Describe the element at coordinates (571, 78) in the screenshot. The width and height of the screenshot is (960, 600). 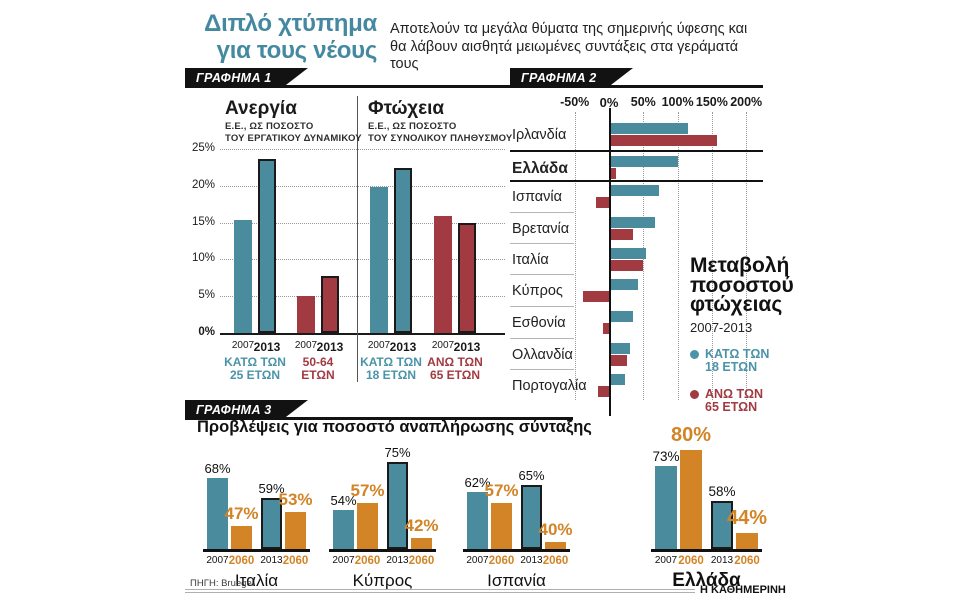
I see `grafima2-badge: ΓΡΑΦΗΜΑ 2` at that location.